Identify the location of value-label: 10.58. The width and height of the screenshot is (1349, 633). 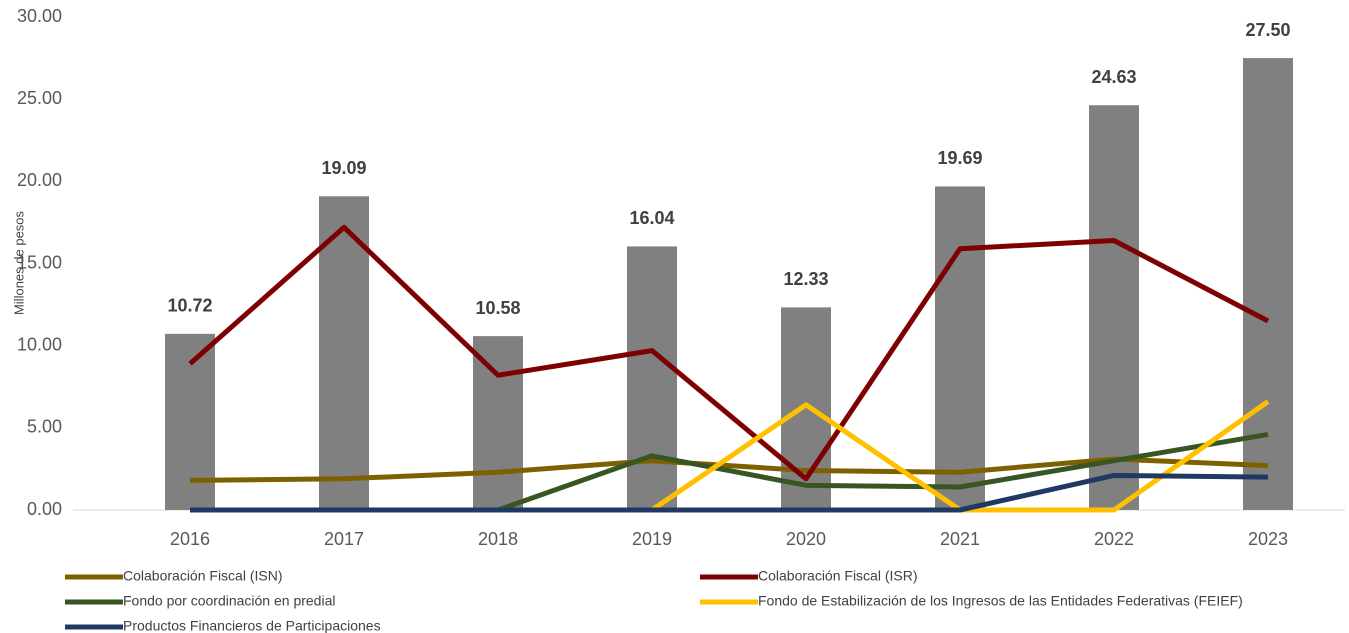
(497, 308).